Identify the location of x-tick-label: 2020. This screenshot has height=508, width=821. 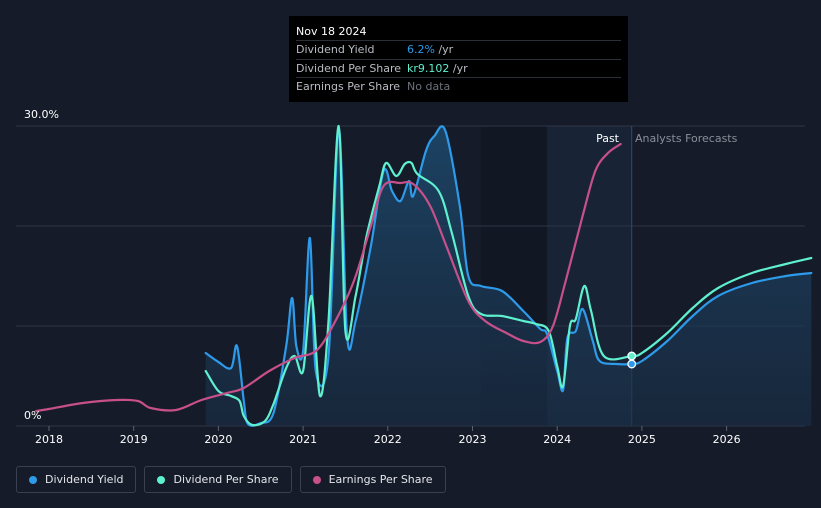
(218, 439).